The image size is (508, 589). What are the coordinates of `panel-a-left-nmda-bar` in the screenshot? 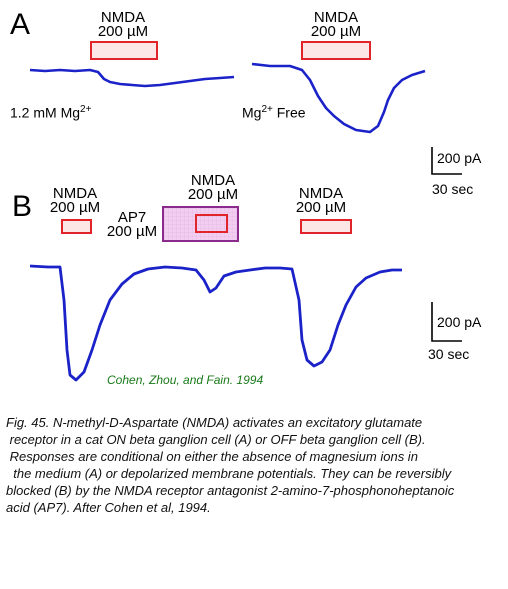 It's located at (124, 50).